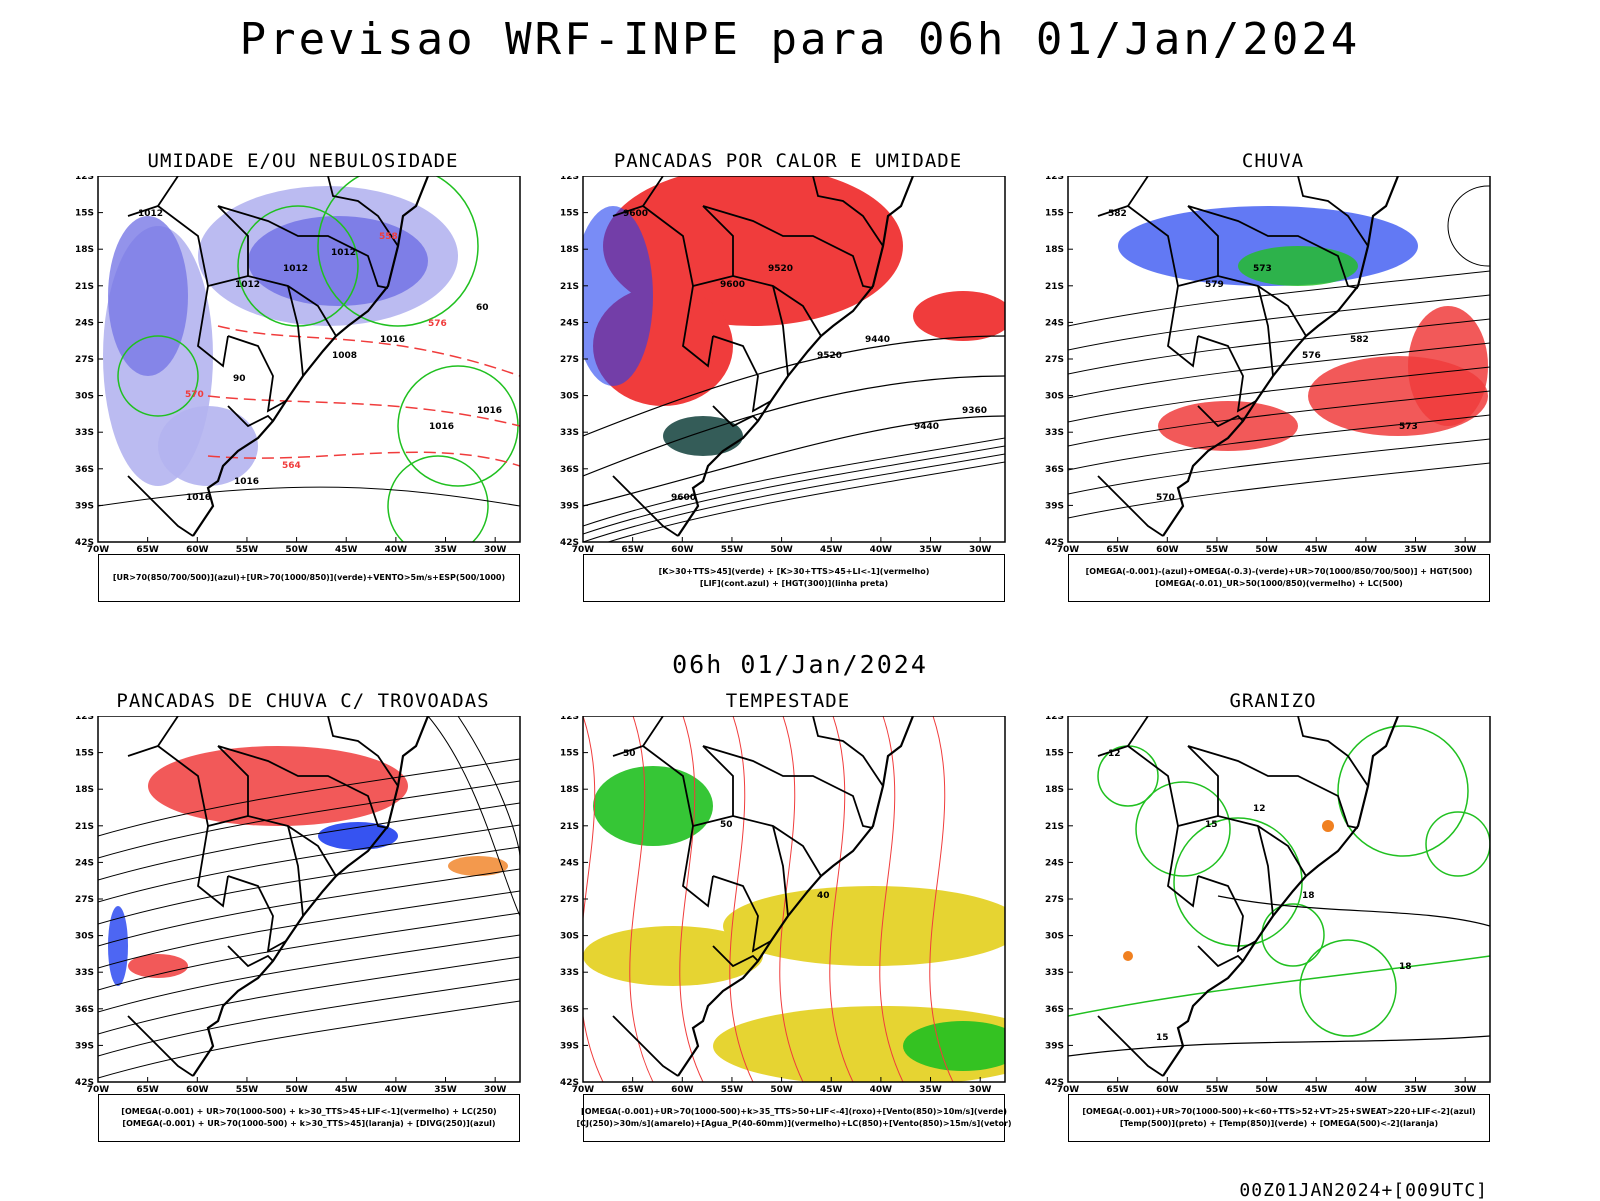 Image resolution: width=1600 pixels, height=1201 pixels. What do you see at coordinates (1359, 340) in the screenshot?
I see `contour-value-label: 582` at bounding box center [1359, 340].